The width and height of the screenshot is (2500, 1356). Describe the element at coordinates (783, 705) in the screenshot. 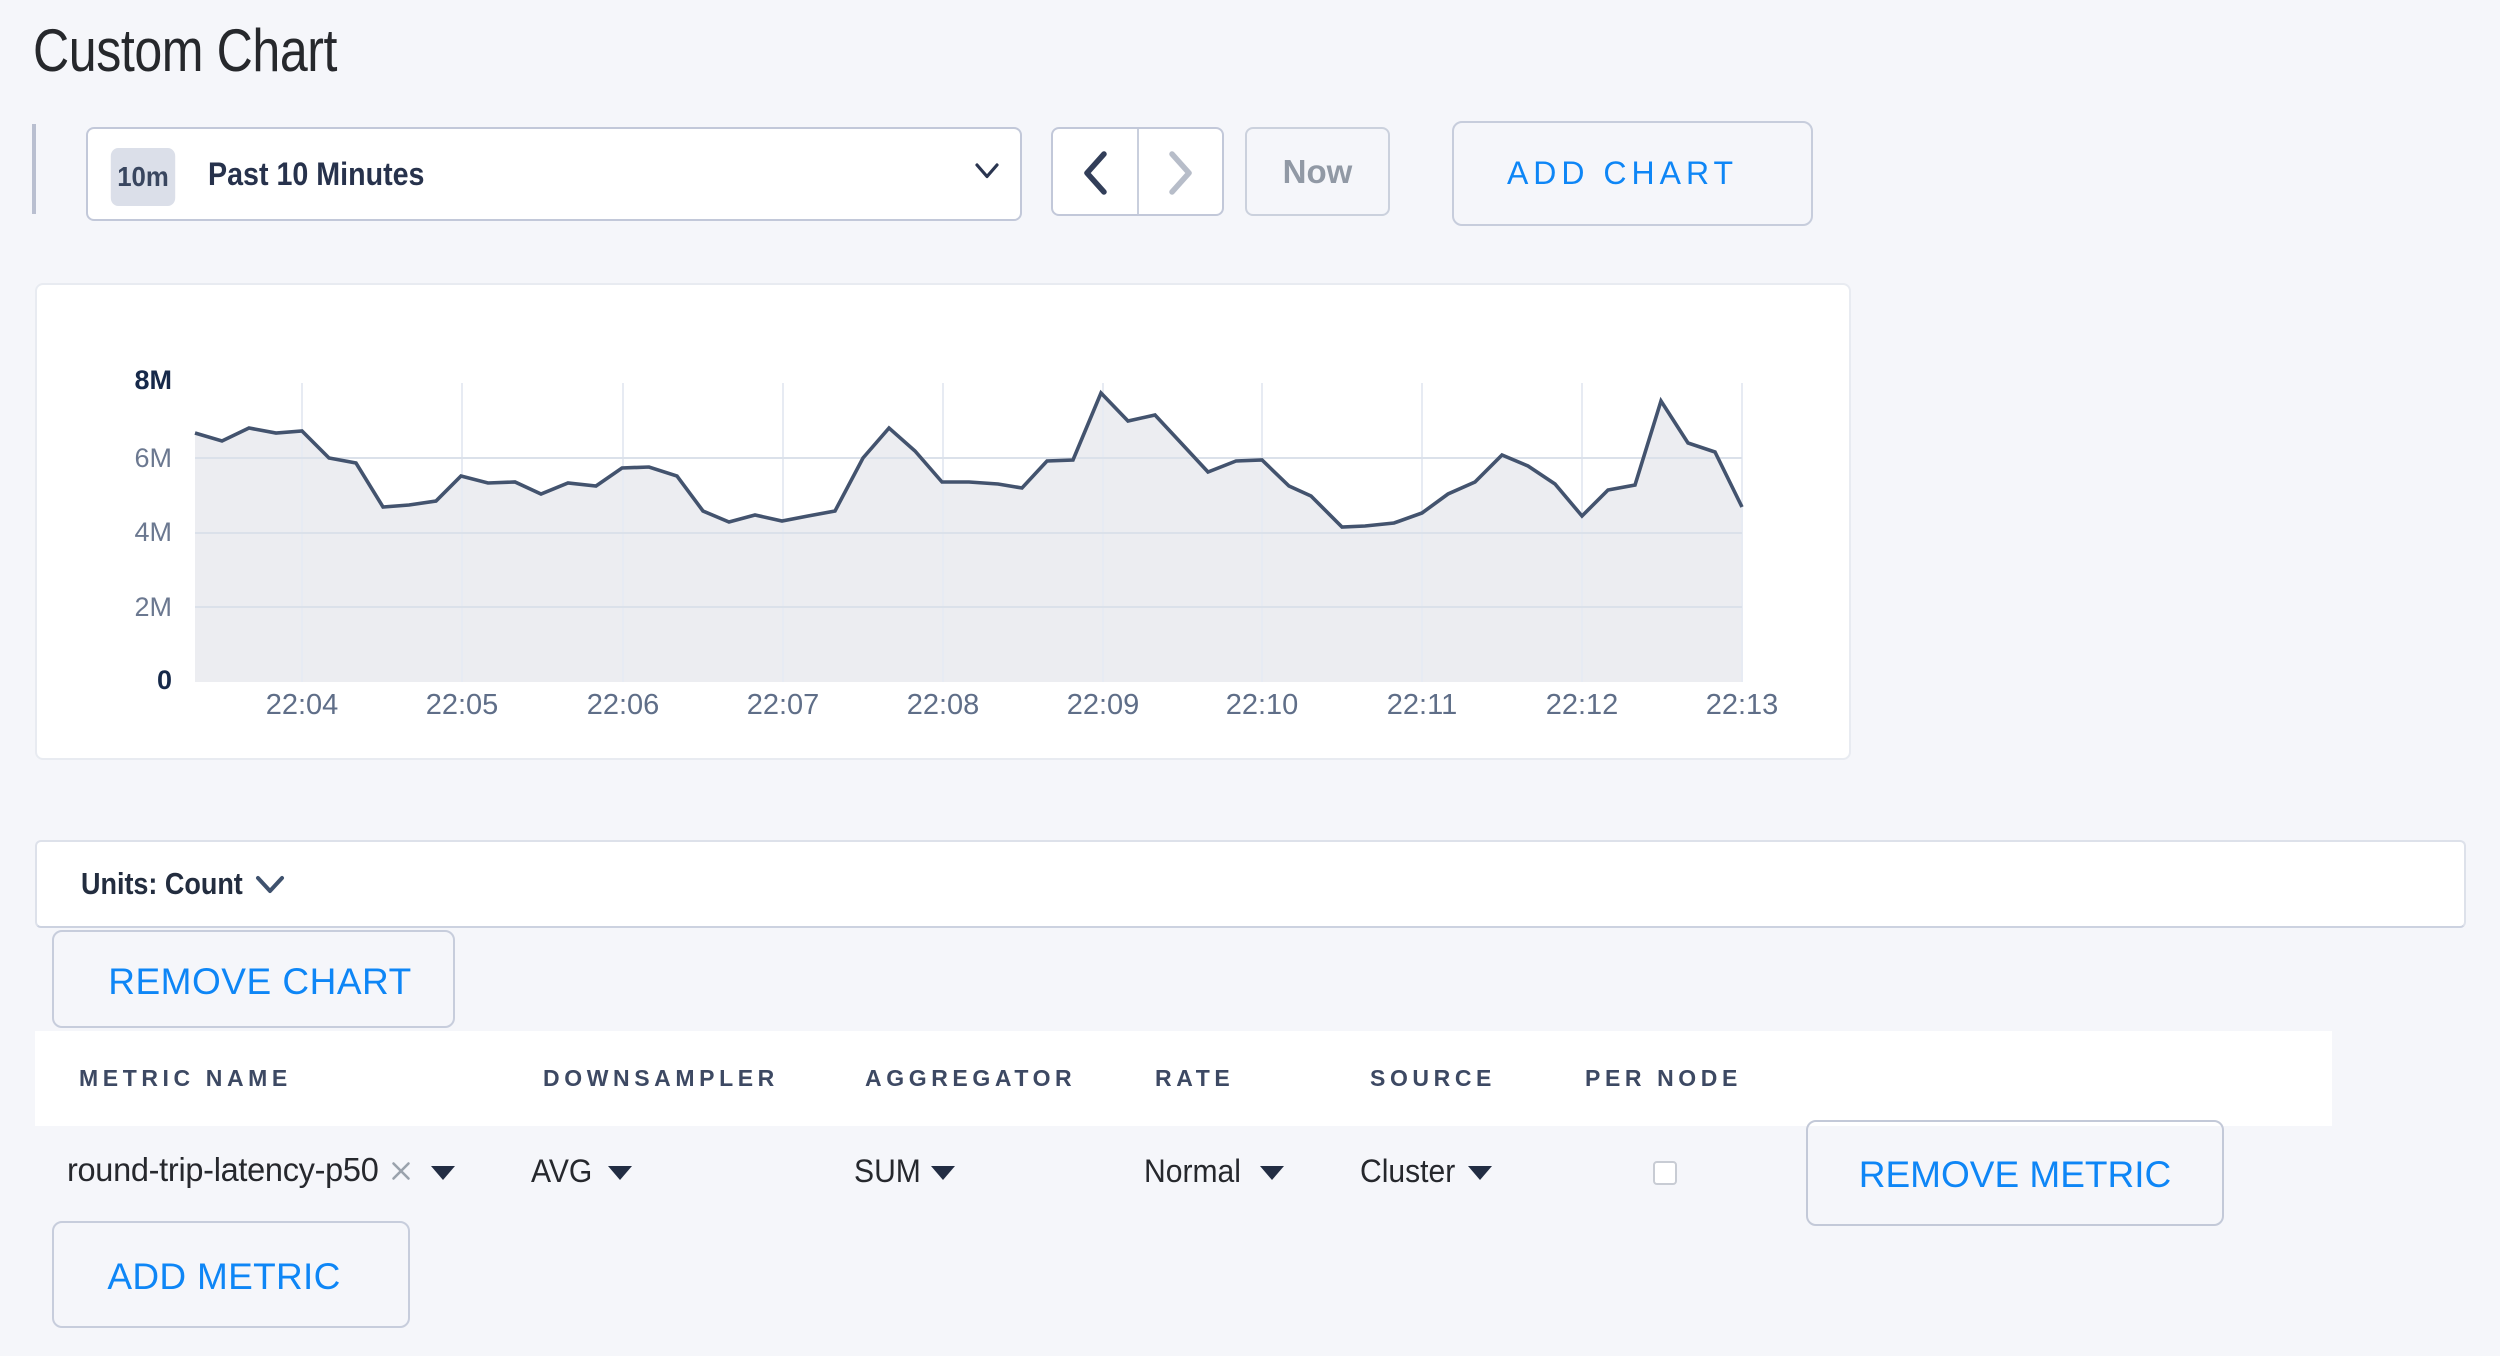

I see `svg-text: 22:07` at that location.